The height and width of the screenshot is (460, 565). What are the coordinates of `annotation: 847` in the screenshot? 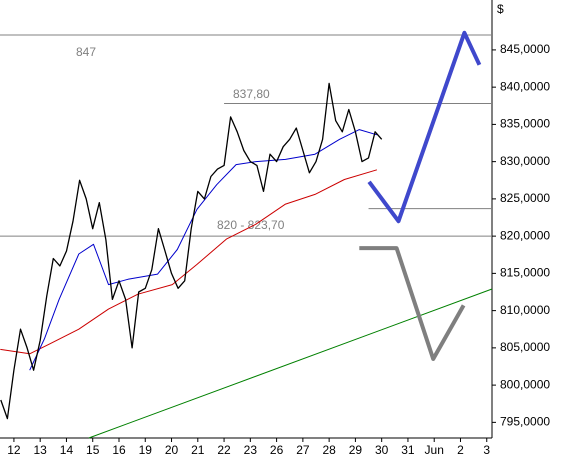 It's located at (86, 52).